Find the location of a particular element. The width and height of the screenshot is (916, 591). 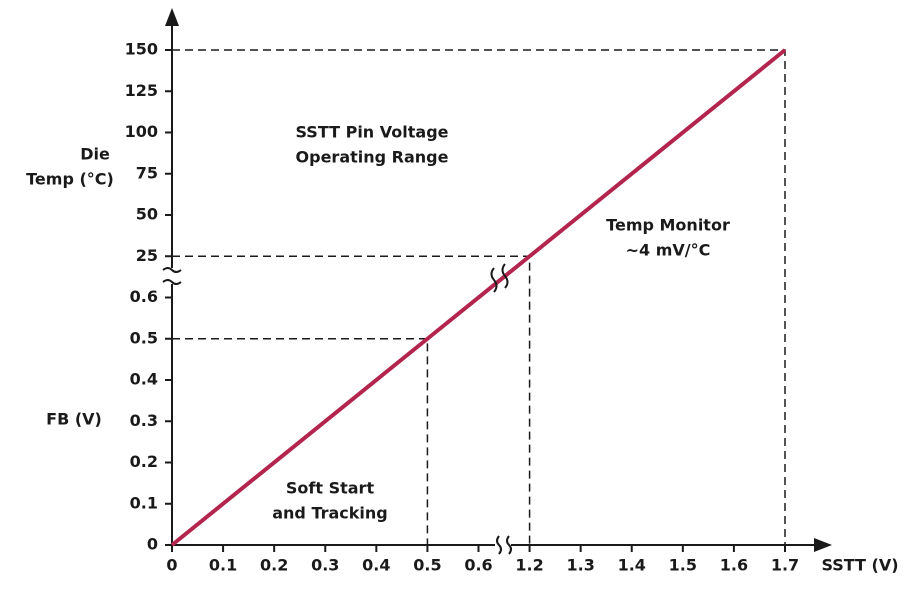

x-tick-label: 1.4 is located at coordinates (632, 565).